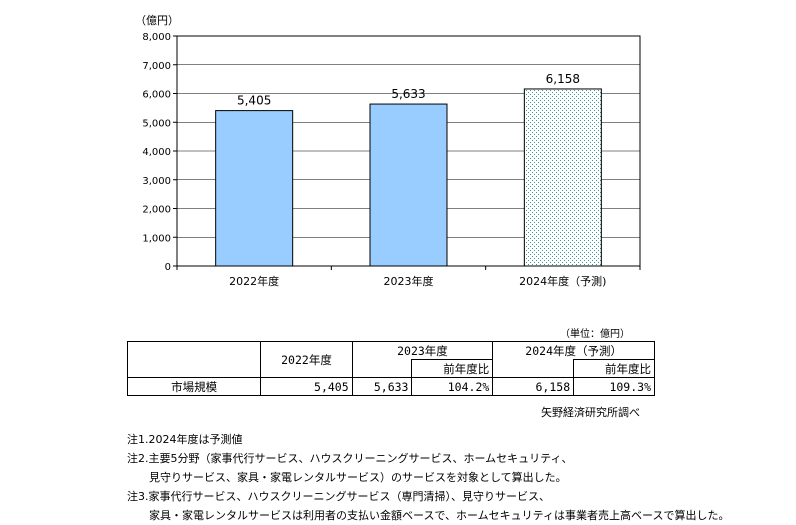 Image resolution: width=796 pixels, height=525 pixels. Describe the element at coordinates (409, 281) in the screenshot. I see `x-tick-label: 2023年度` at that location.